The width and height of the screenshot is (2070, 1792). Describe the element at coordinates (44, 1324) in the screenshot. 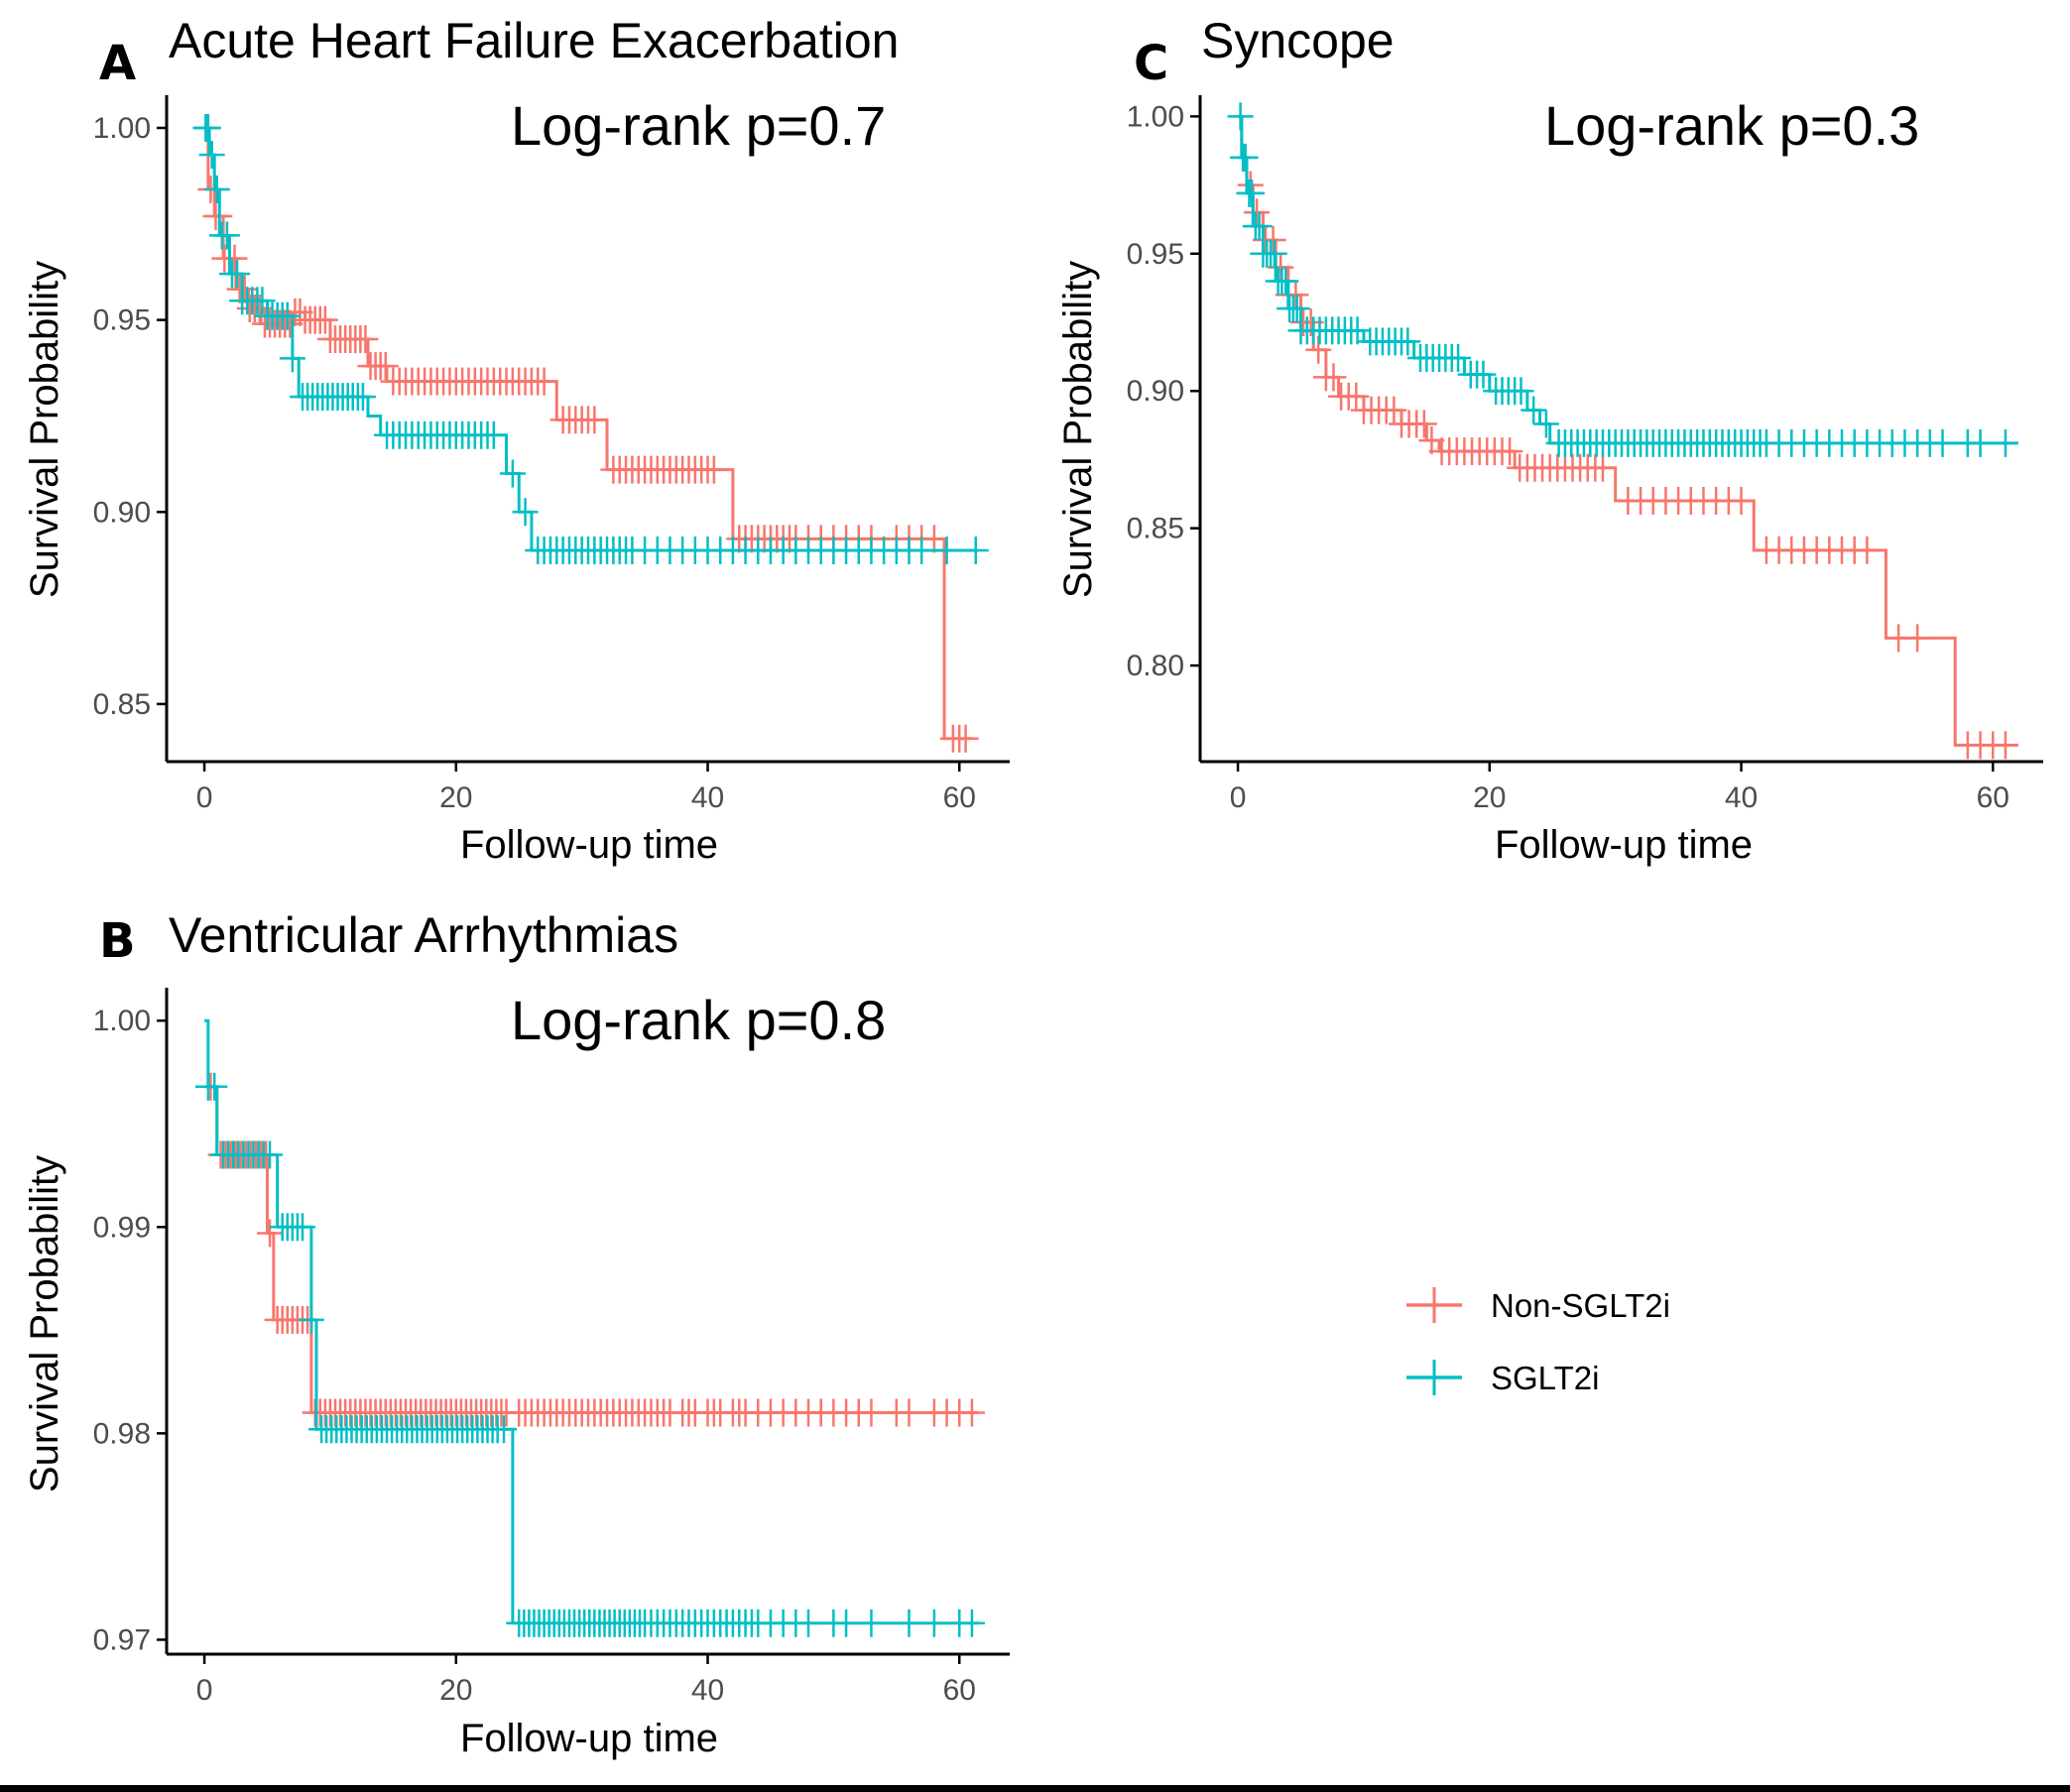

I see `panel-b-ylabel: Survival Probability` at that location.